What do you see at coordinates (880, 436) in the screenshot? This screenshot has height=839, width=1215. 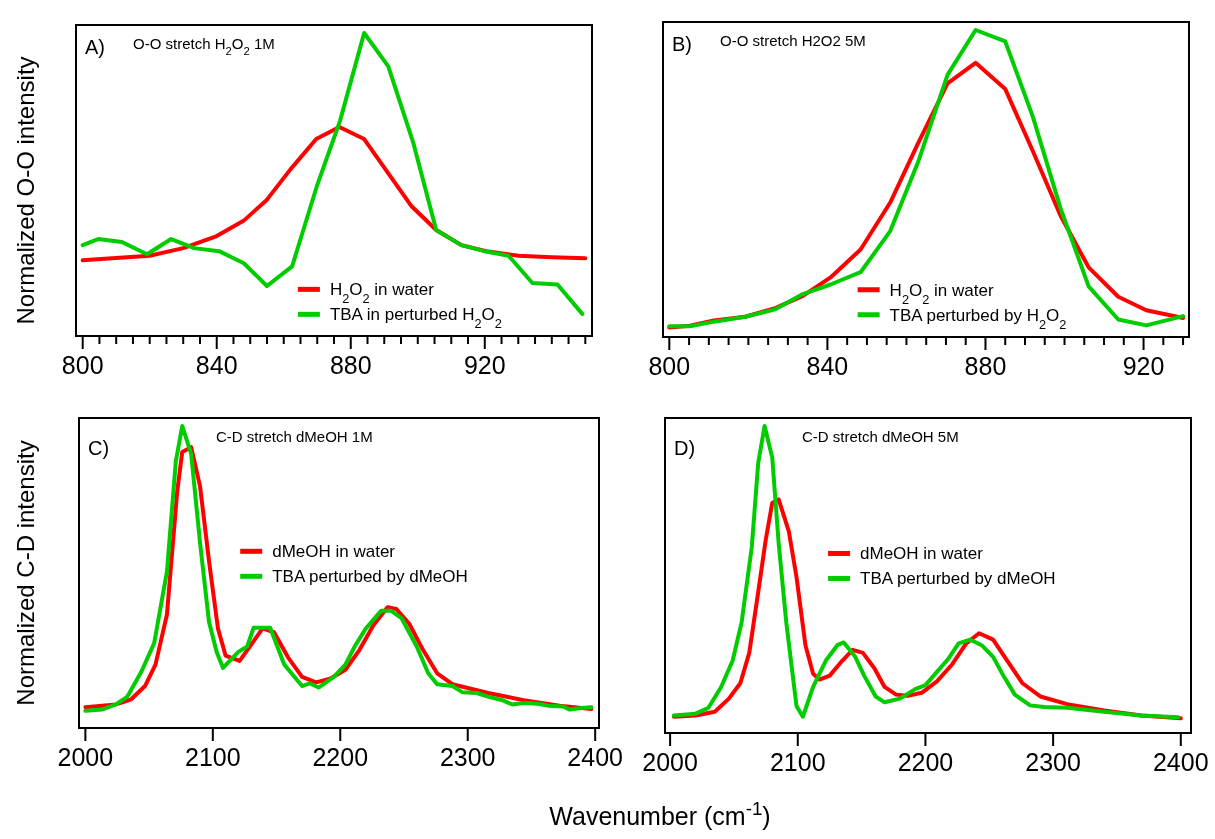 I see `chart-title: C-D stretch dMeOH 5M` at bounding box center [880, 436].